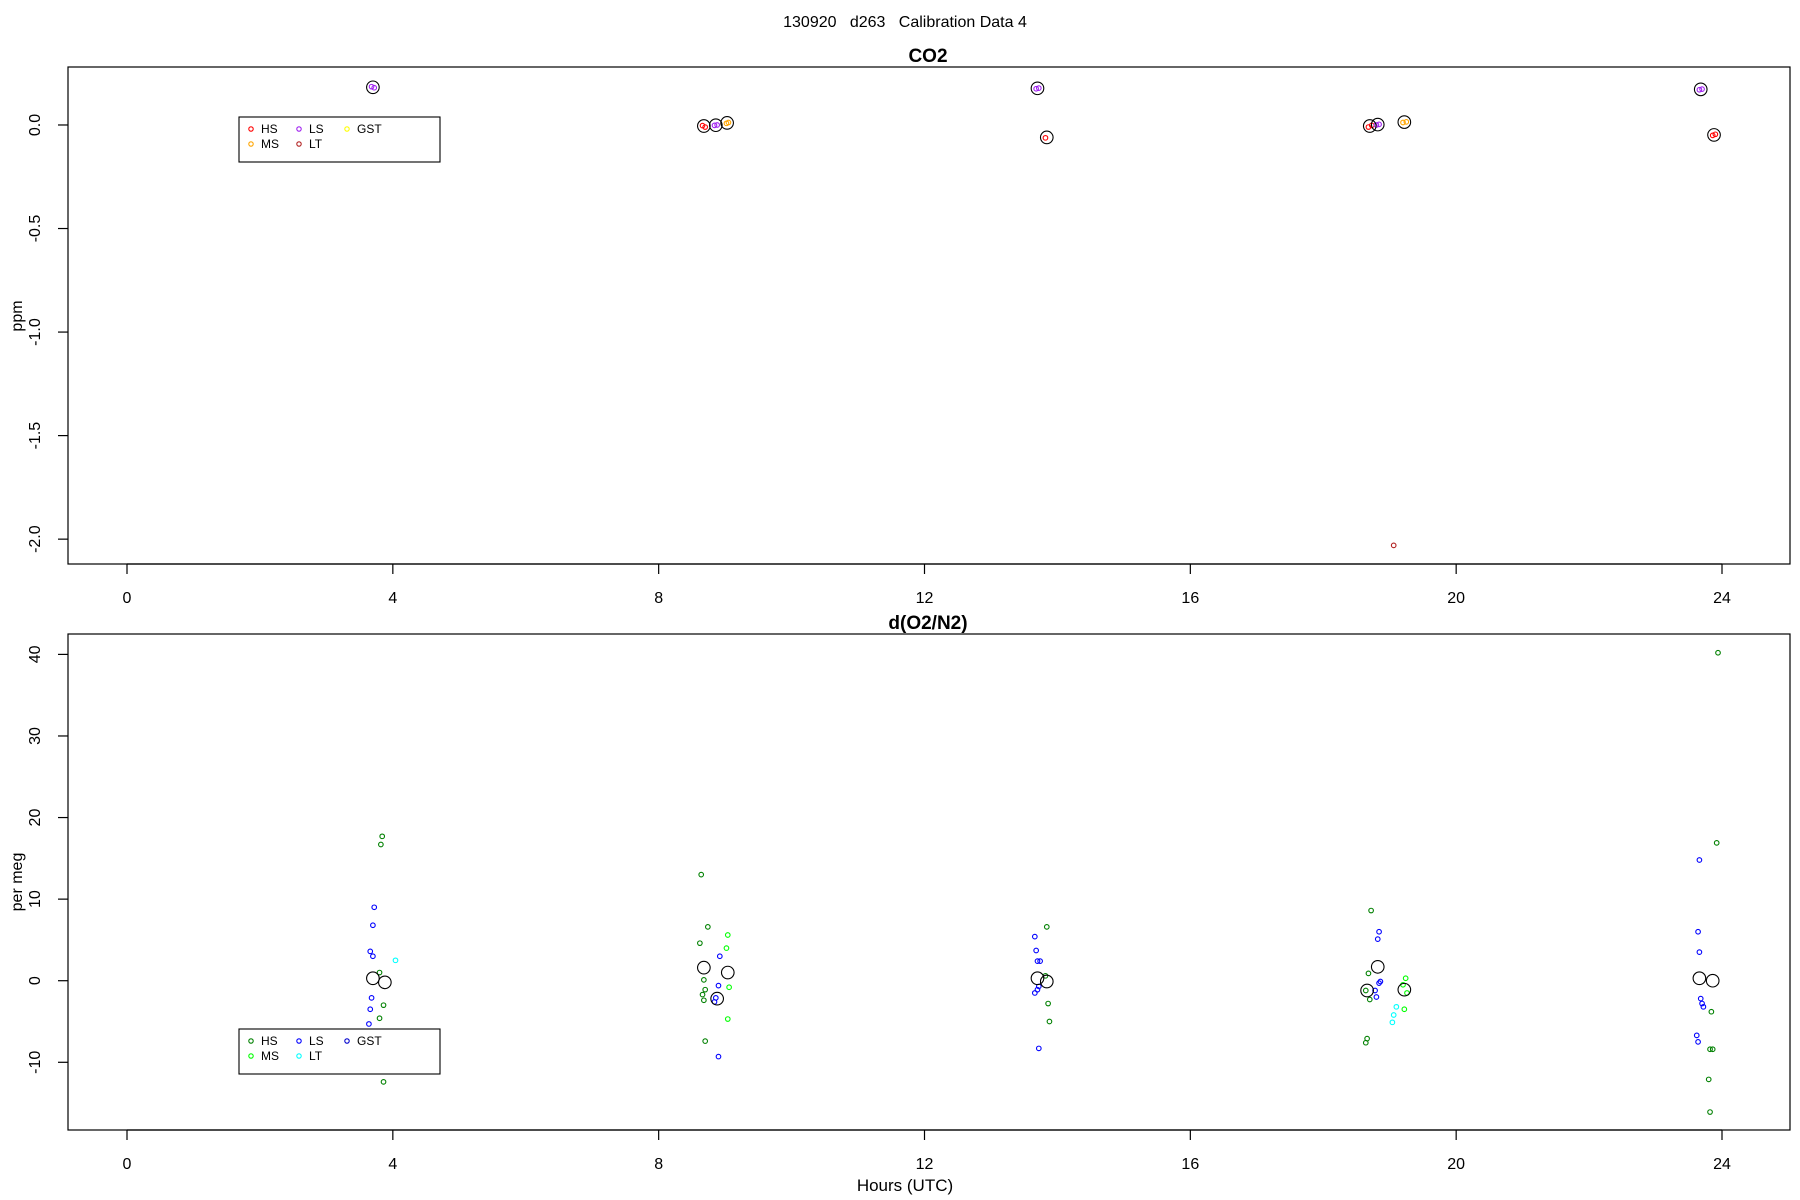 The height and width of the screenshot is (1200, 1800). Describe the element at coordinates (270, 144) in the screenshot. I see `co2-legend-label-ms: MS` at that location.